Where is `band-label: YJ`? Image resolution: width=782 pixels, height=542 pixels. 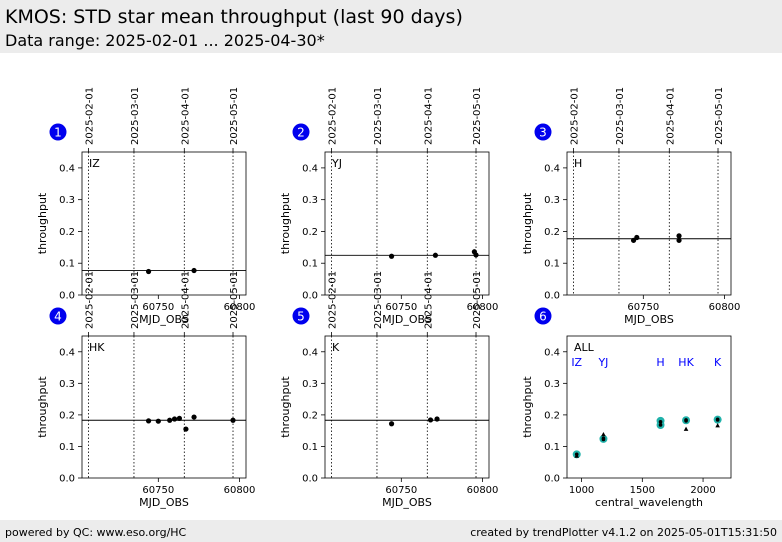
band-label: YJ is located at coordinates (336, 163).